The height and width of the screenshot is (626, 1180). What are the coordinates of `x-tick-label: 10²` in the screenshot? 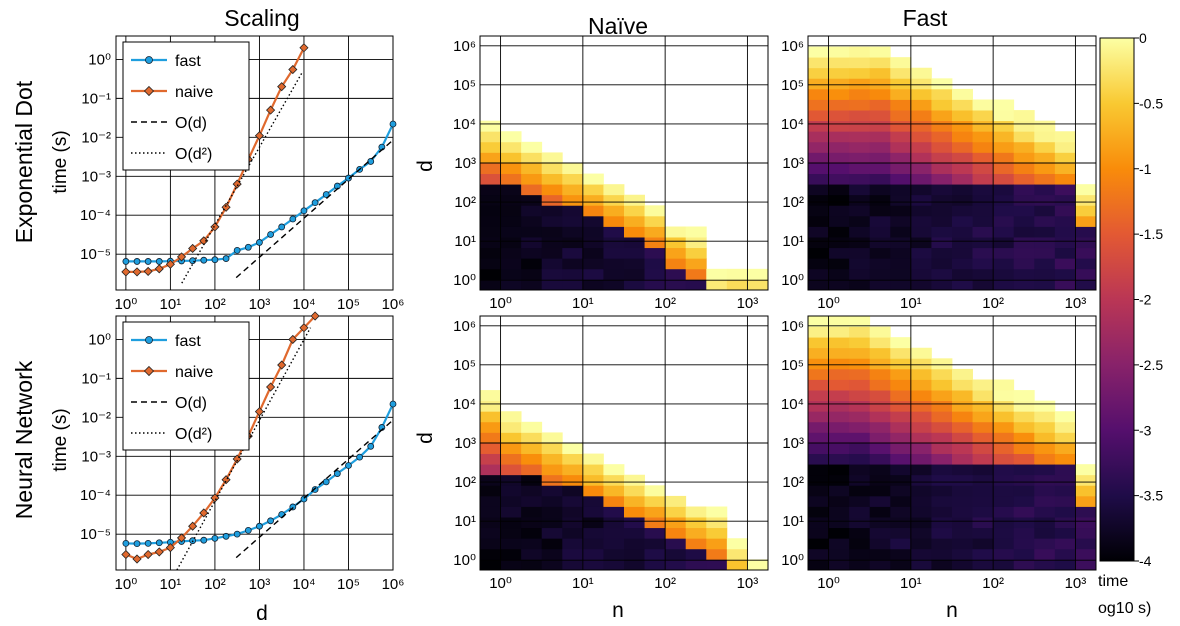 It's located at (993, 303).